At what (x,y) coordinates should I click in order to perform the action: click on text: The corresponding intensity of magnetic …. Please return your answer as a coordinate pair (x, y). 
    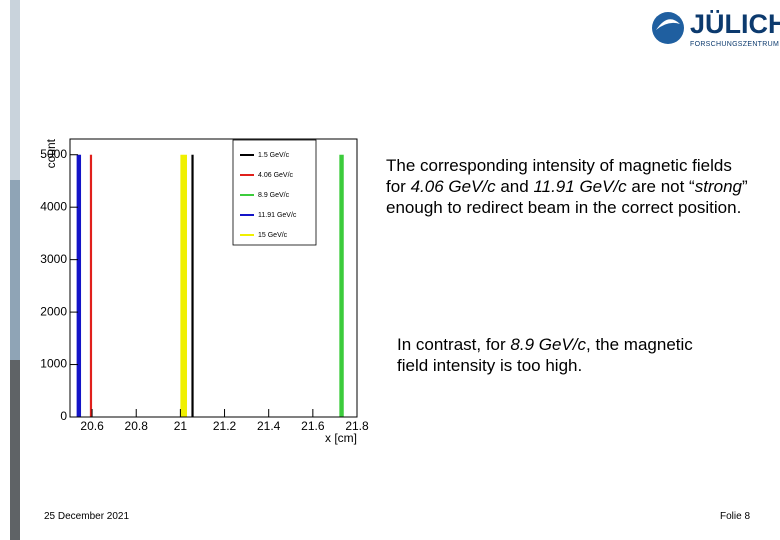
    Looking at the image, I should click on (559, 176).